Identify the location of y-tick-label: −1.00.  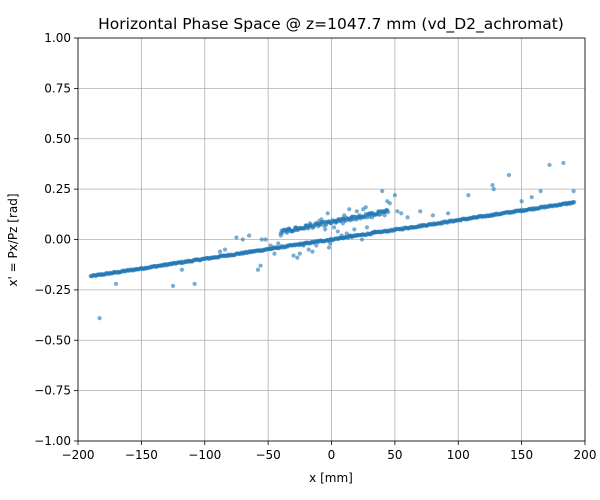
(52, 441).